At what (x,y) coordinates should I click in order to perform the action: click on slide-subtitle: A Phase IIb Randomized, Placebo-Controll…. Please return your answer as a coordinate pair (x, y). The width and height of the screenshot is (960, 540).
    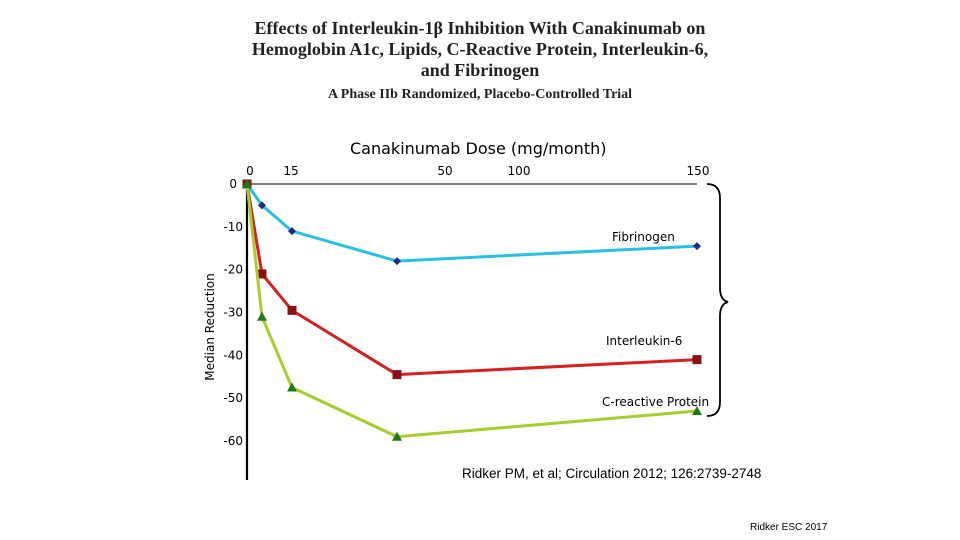
    Looking at the image, I should click on (480, 94).